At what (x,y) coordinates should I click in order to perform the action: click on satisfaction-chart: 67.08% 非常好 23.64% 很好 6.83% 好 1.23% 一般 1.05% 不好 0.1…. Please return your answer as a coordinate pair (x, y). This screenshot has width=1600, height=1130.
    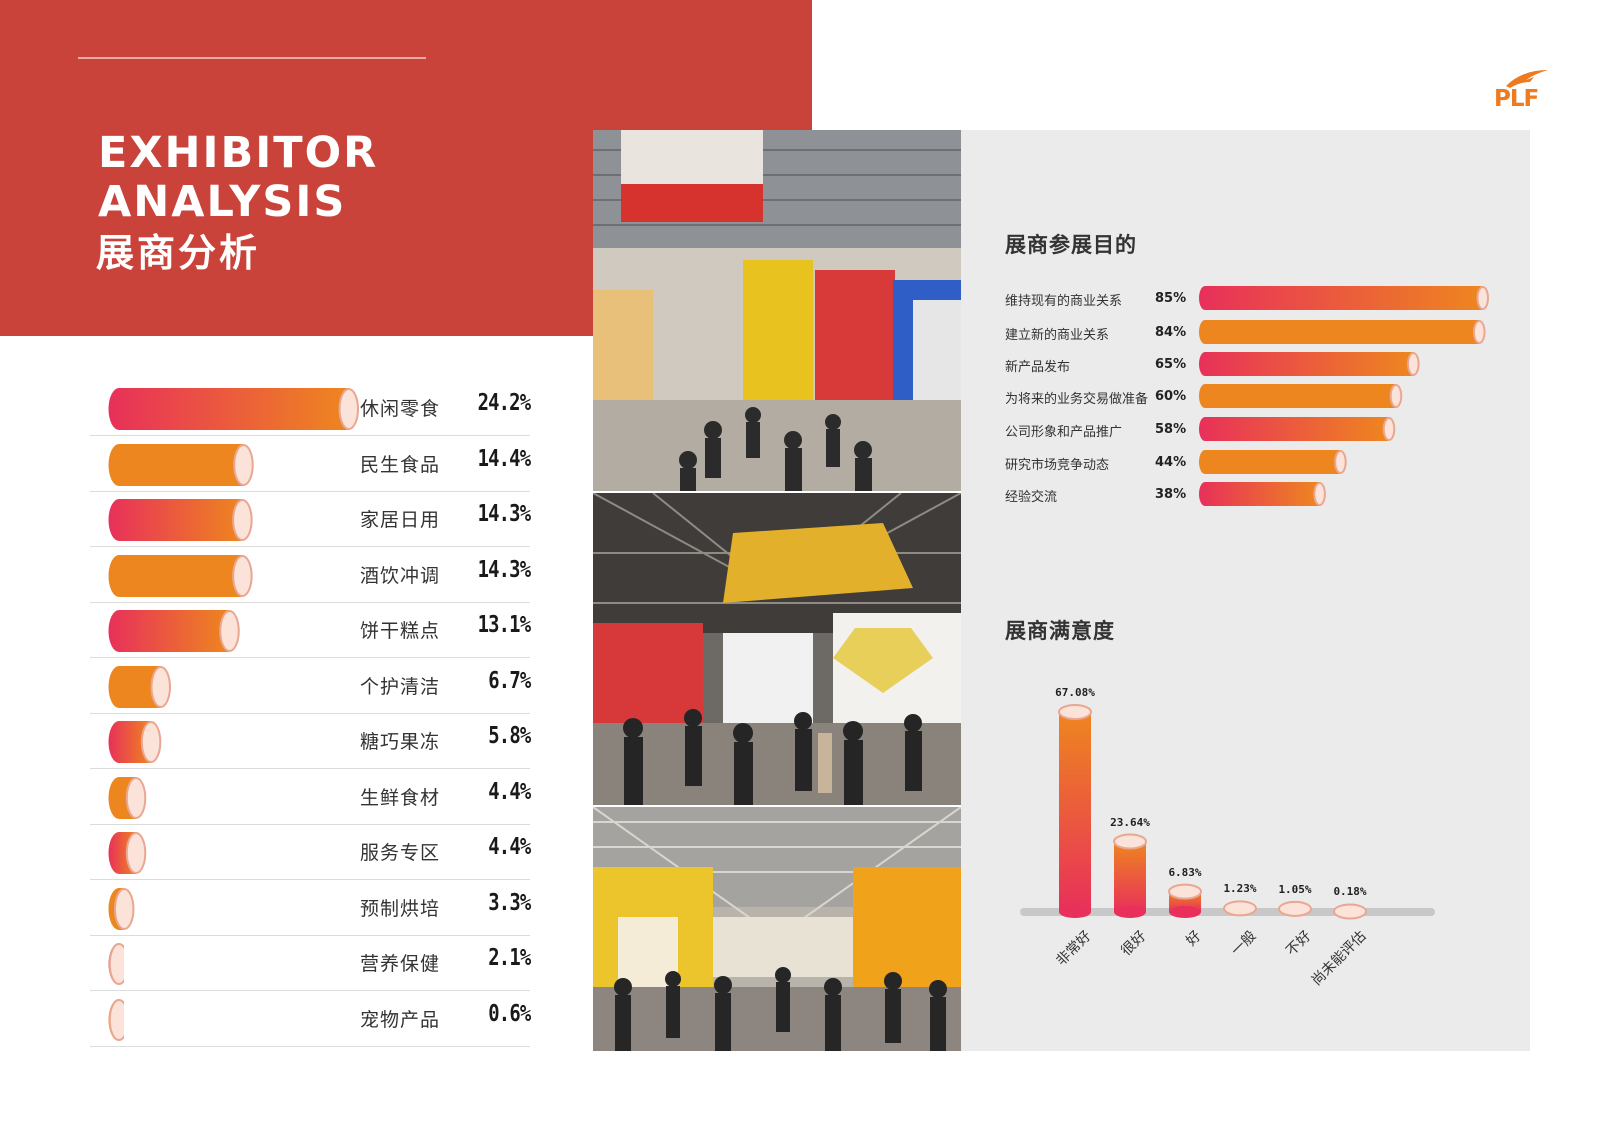
    Looking at the image, I should click on (1225, 840).